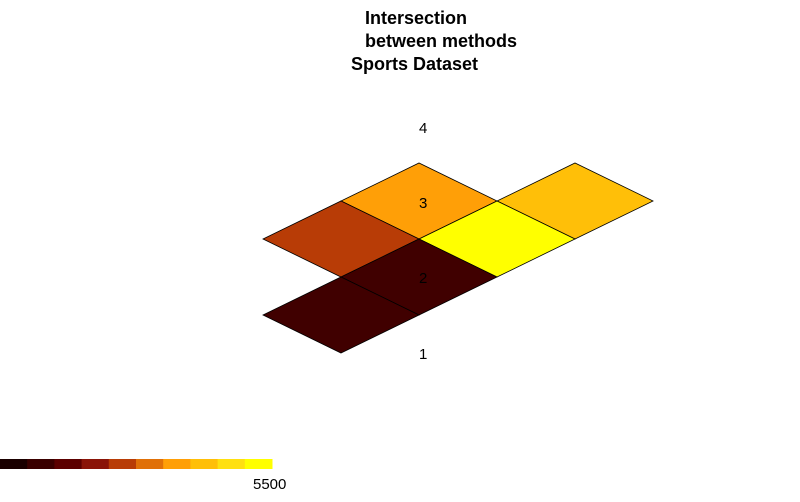 The image size is (800, 502). Describe the element at coordinates (423, 128) in the screenshot. I see `row-label-4: 4` at that location.